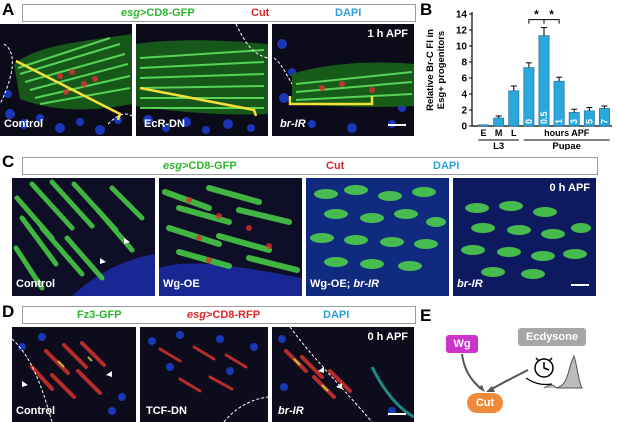 This screenshot has height=422, width=617. Describe the element at coordinates (426, 9) in the screenshot. I see `panel-letter-b: B` at that location.